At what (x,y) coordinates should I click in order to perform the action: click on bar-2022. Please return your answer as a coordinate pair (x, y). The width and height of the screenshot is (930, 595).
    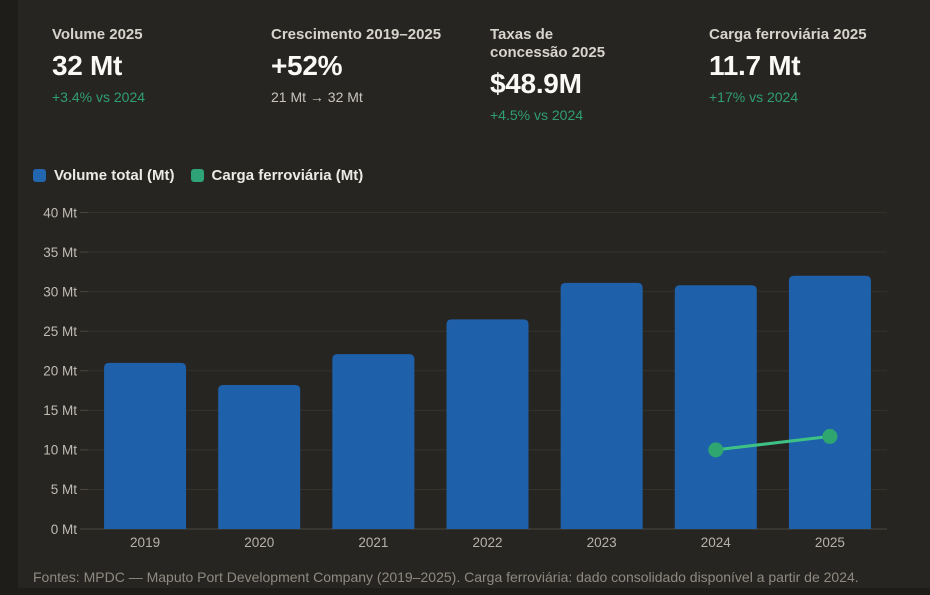
    Looking at the image, I should click on (487, 424).